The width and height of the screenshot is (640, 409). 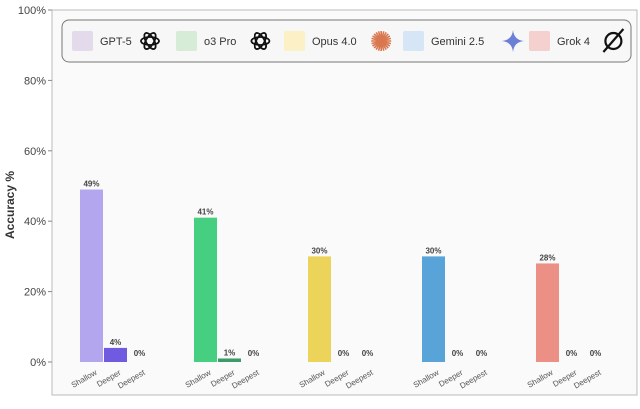 I want to click on data-label: 41%, so click(x=205, y=212).